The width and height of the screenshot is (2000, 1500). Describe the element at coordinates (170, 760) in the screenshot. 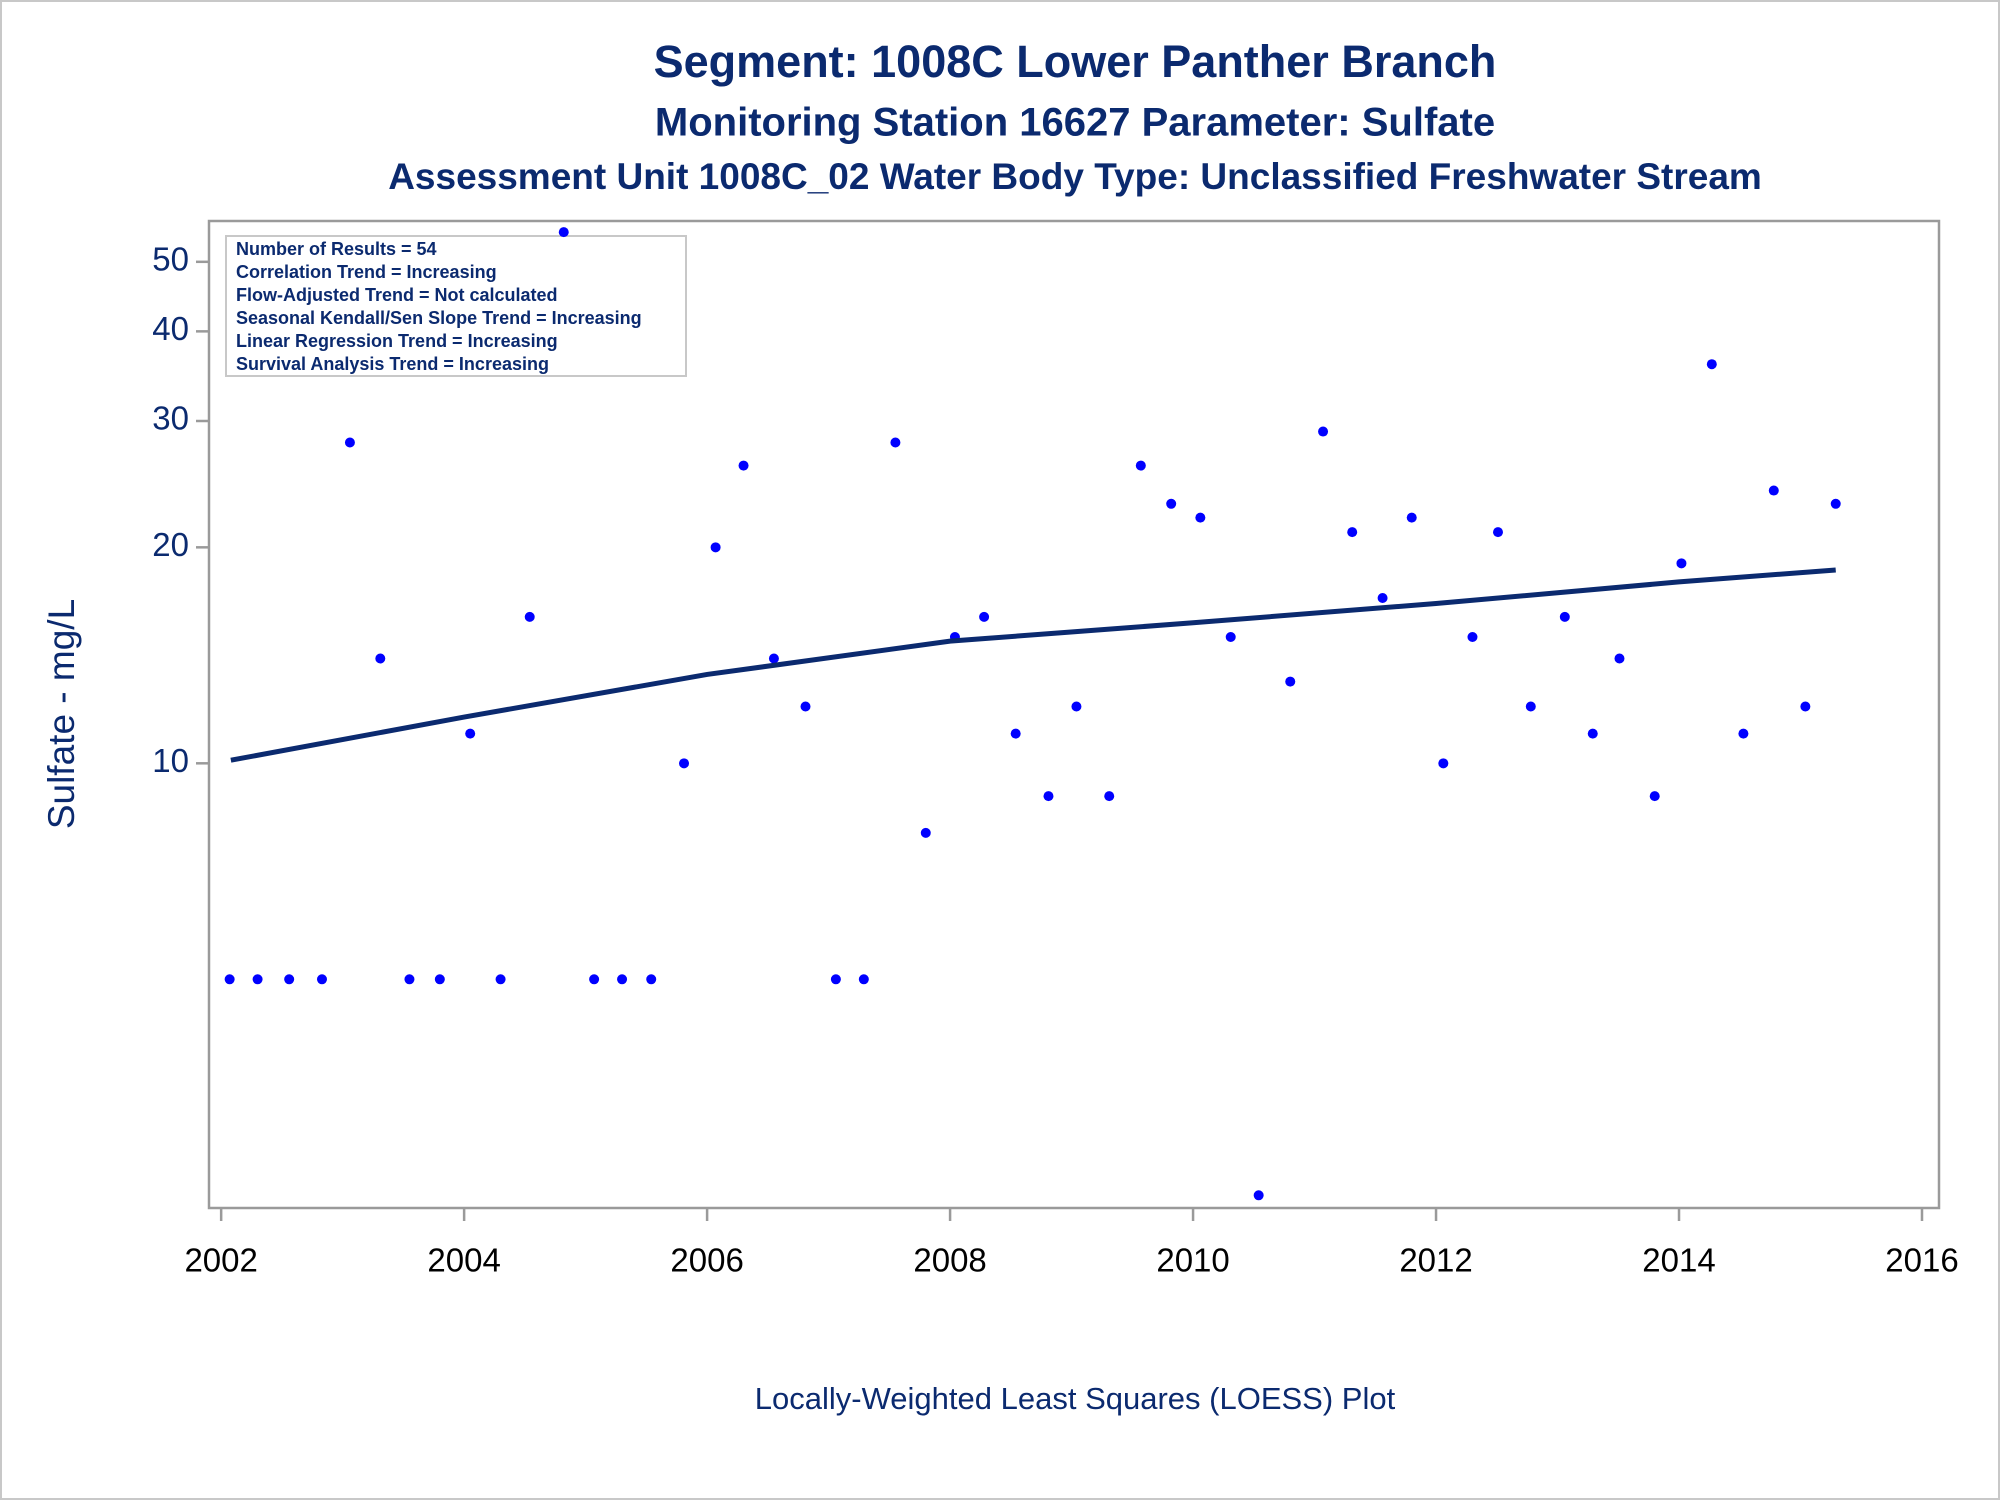

I see `y-tick-label: 10` at that location.